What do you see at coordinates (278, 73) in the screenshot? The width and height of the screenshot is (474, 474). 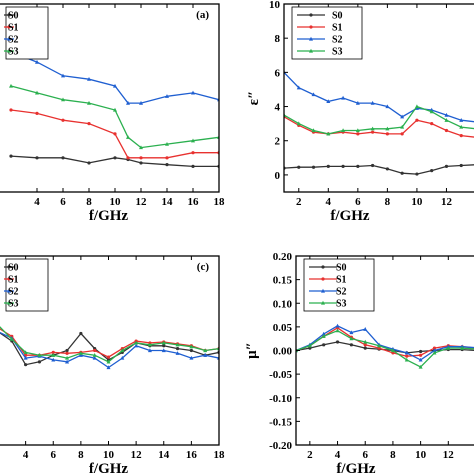 I see `y-tick-label: 6` at bounding box center [278, 73].